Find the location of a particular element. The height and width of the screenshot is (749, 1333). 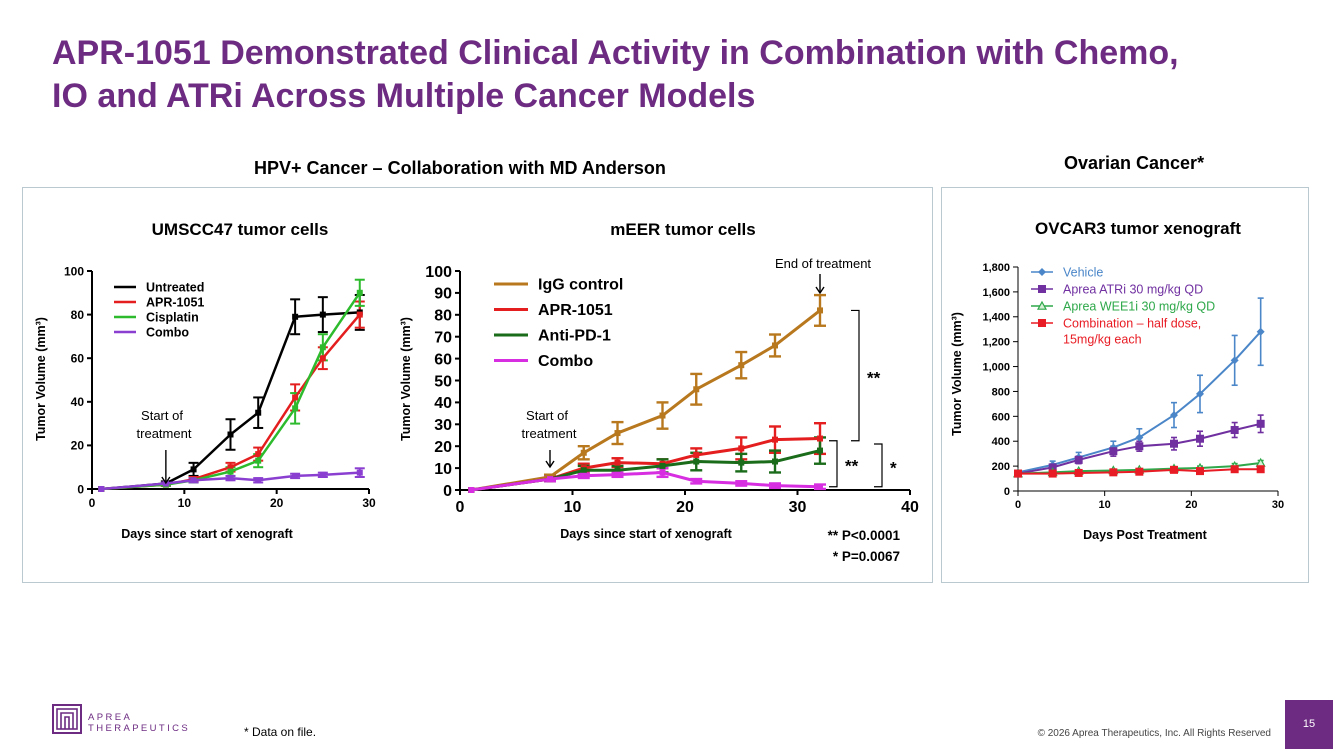

y-tick-label: 70 is located at coordinates (443, 337).